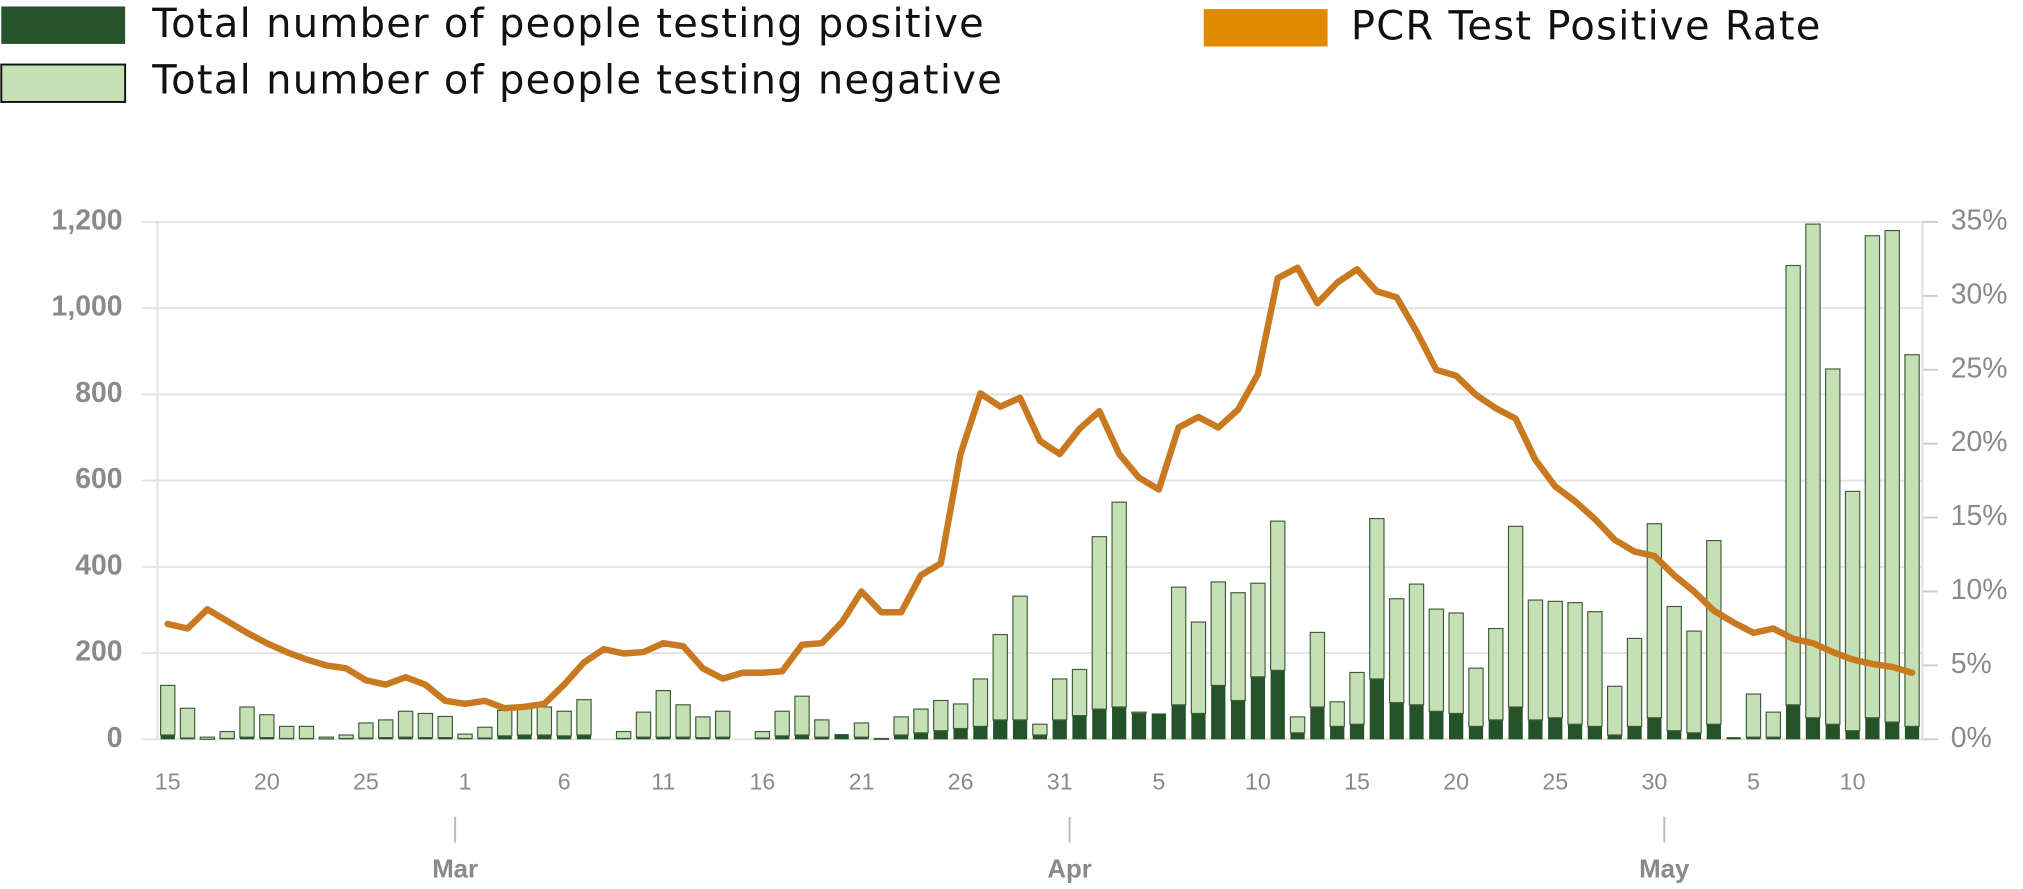 The image size is (2023, 889). I want to click on x-tick-label: 25, so click(1555, 781).